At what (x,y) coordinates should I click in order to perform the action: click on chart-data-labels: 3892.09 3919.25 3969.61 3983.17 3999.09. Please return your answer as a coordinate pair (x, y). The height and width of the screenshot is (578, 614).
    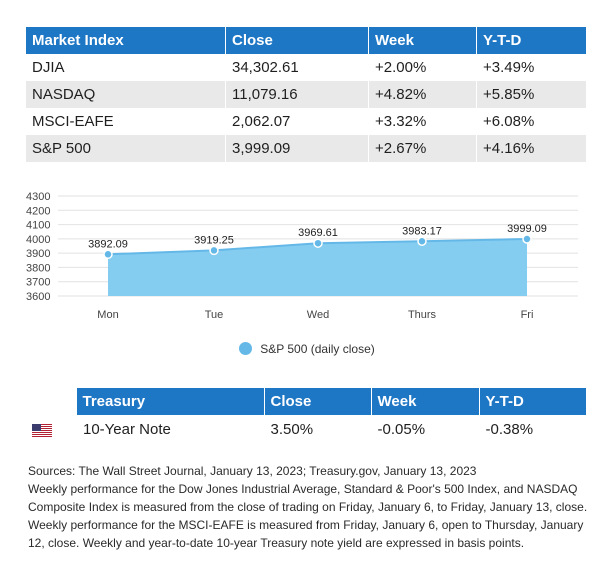
    Looking at the image, I should click on (317, 236).